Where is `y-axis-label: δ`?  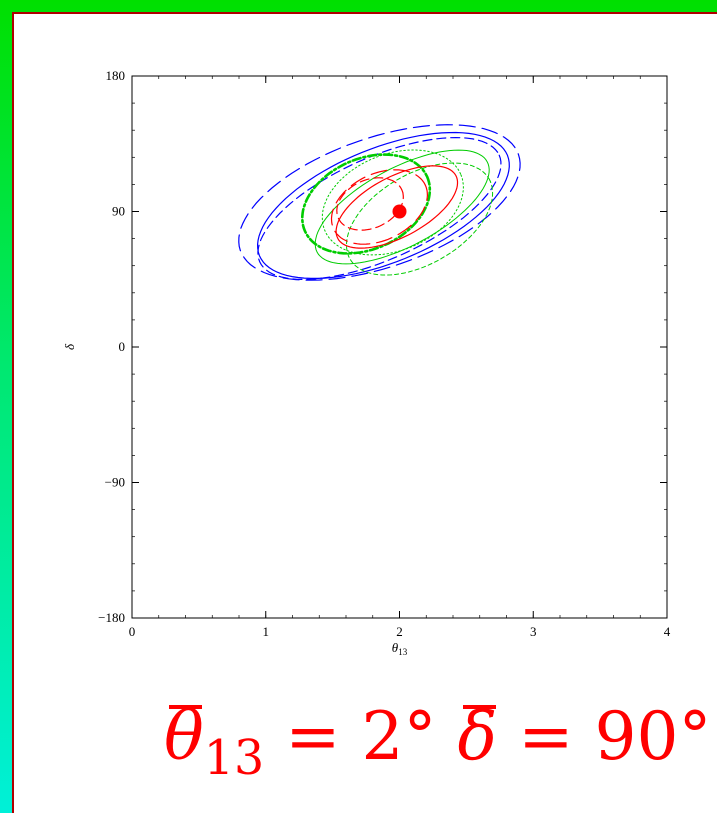
y-axis-label: δ is located at coordinates (69, 346).